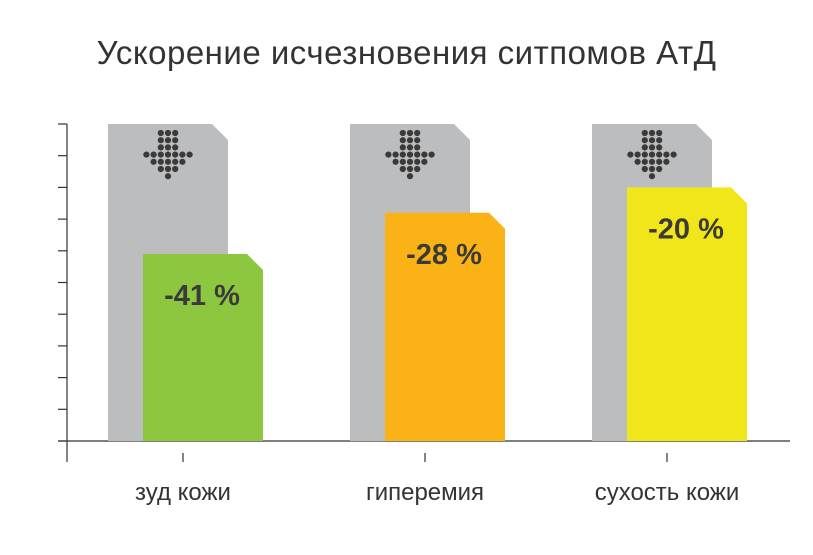  What do you see at coordinates (667, 492) in the screenshot?
I see `category-label: сухость кожи` at bounding box center [667, 492].